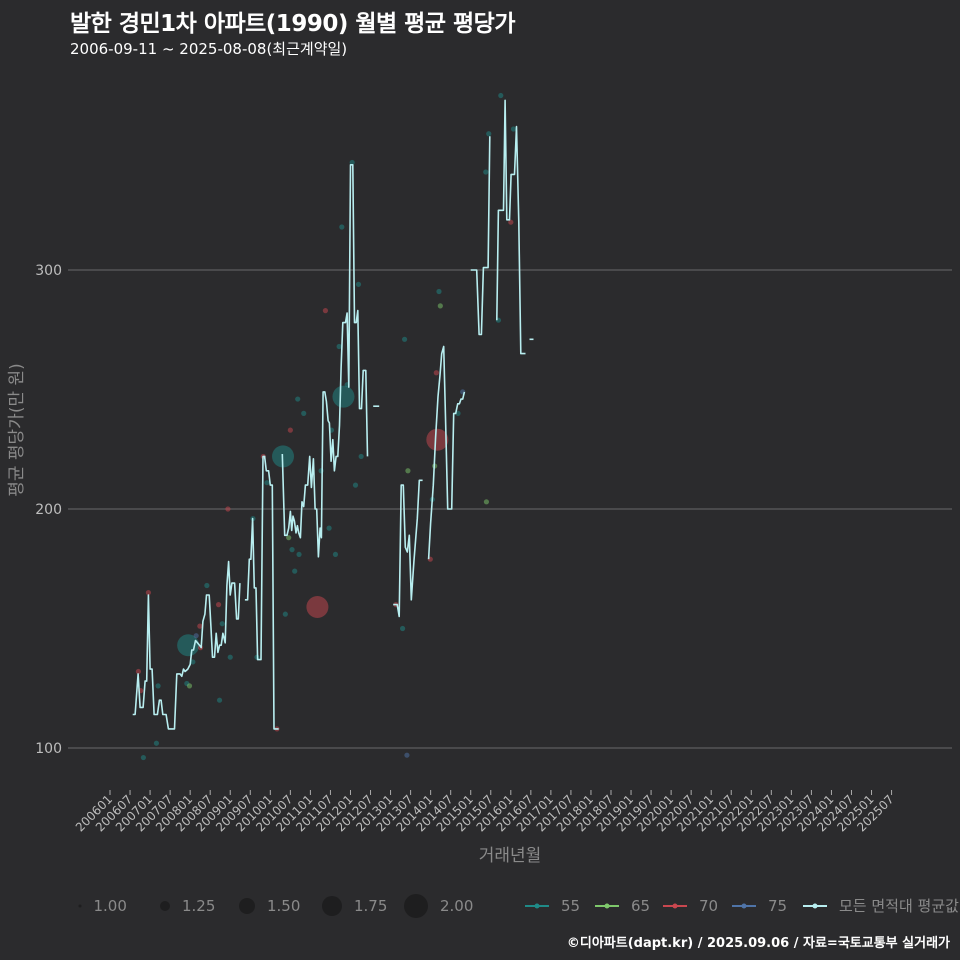 The height and width of the screenshot is (960, 960). What do you see at coordinates (48, 749) in the screenshot?
I see `y-tick-label: 100` at bounding box center [48, 749].